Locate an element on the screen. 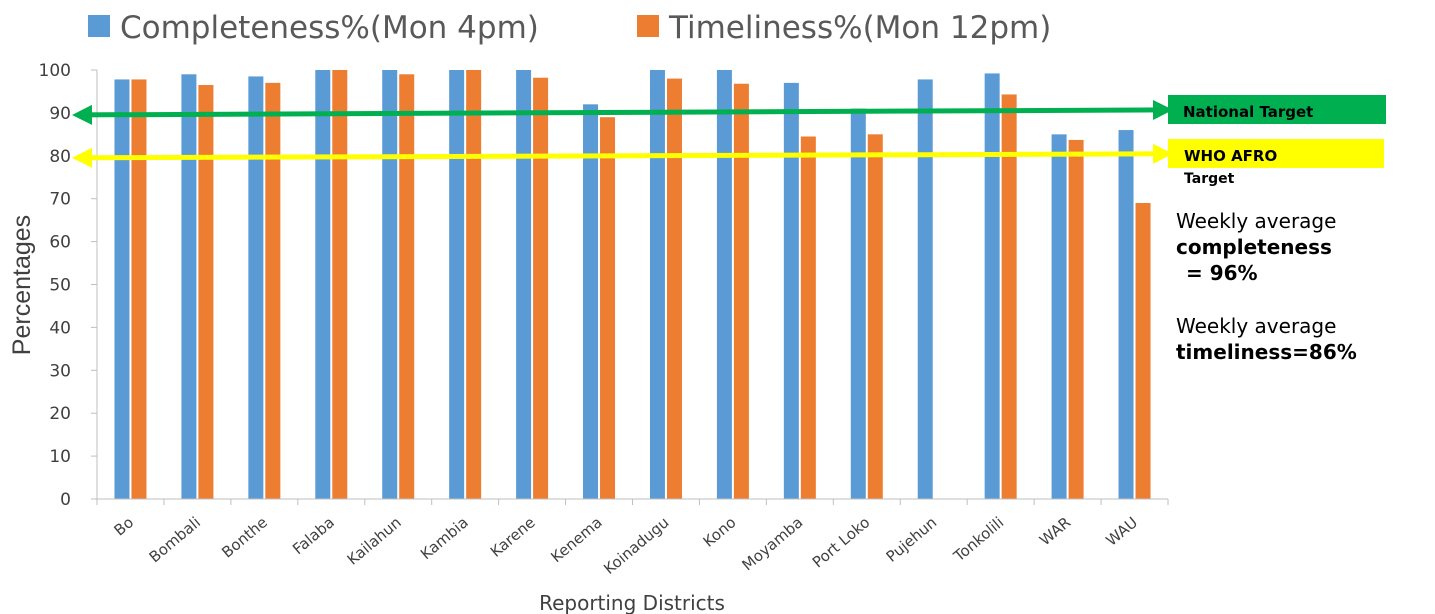  x-axis-title: Reporting Districts is located at coordinates (632, 602).